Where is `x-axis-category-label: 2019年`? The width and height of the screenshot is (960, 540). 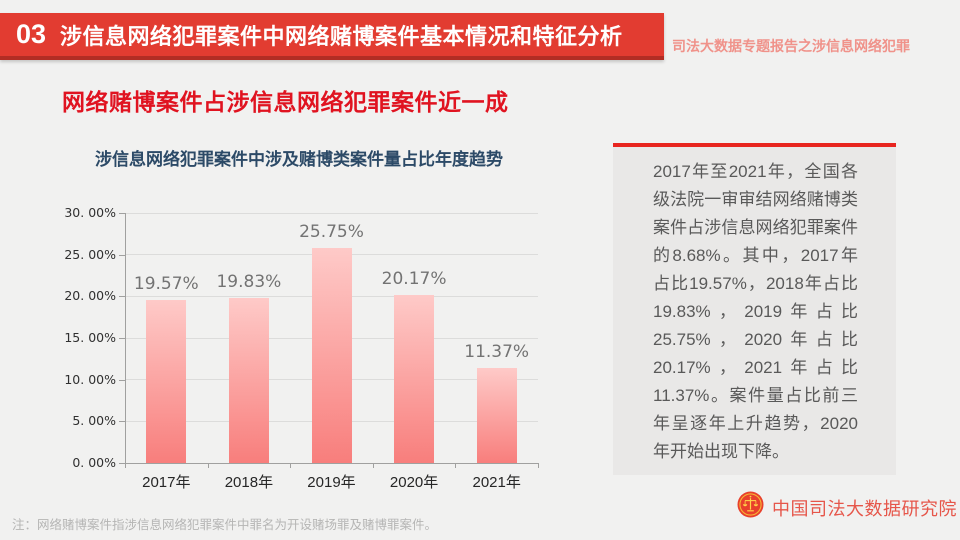 x-axis-category-label: 2019年 is located at coordinates (331, 482).